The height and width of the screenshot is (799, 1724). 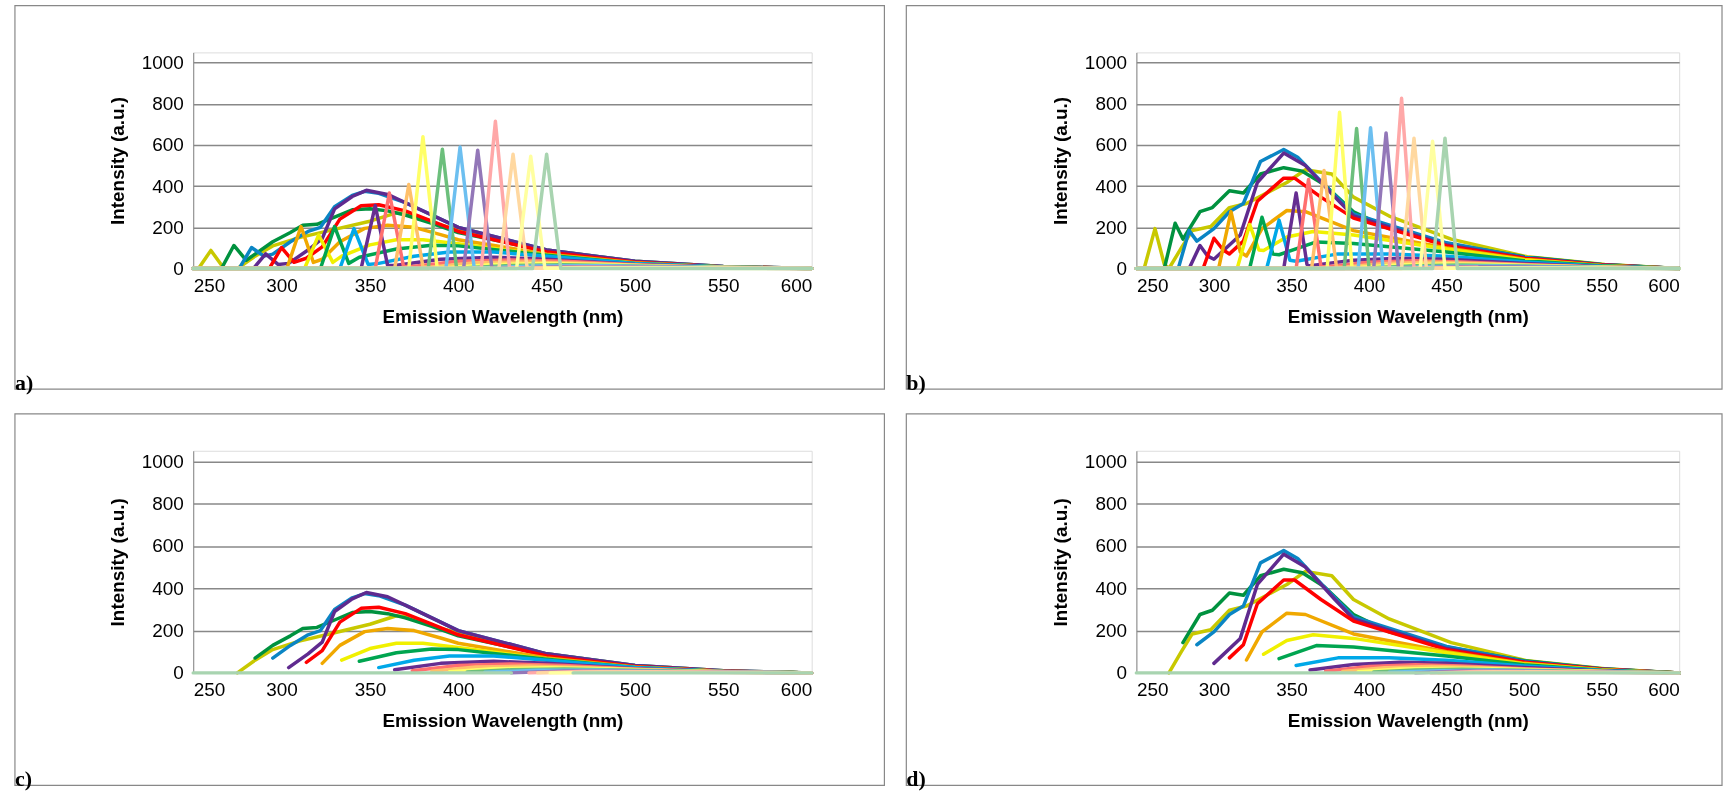 I want to click on text: b), so click(x=916, y=383).